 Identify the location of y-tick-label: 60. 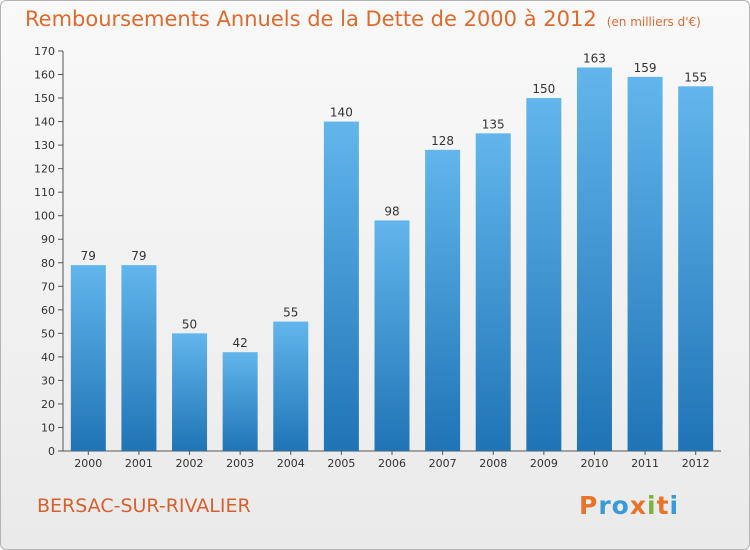
(48, 310).